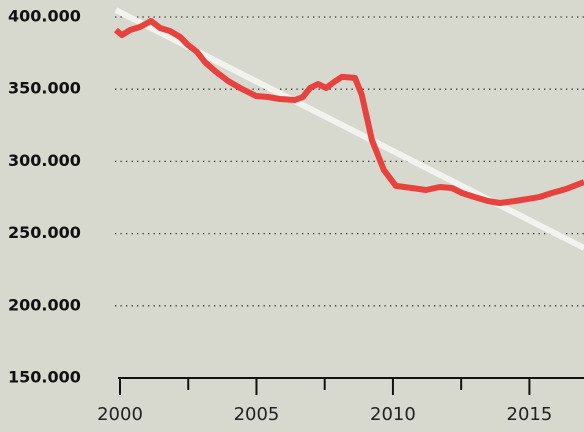 The image size is (584, 432). What do you see at coordinates (44, 16) in the screenshot?
I see `y-tick-label: 400.000` at bounding box center [44, 16].